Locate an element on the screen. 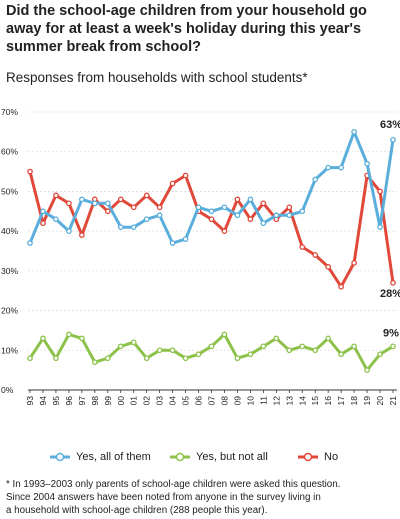 The height and width of the screenshot is (519, 400). x-tick-label: 1996 is located at coordinates (69, 400).